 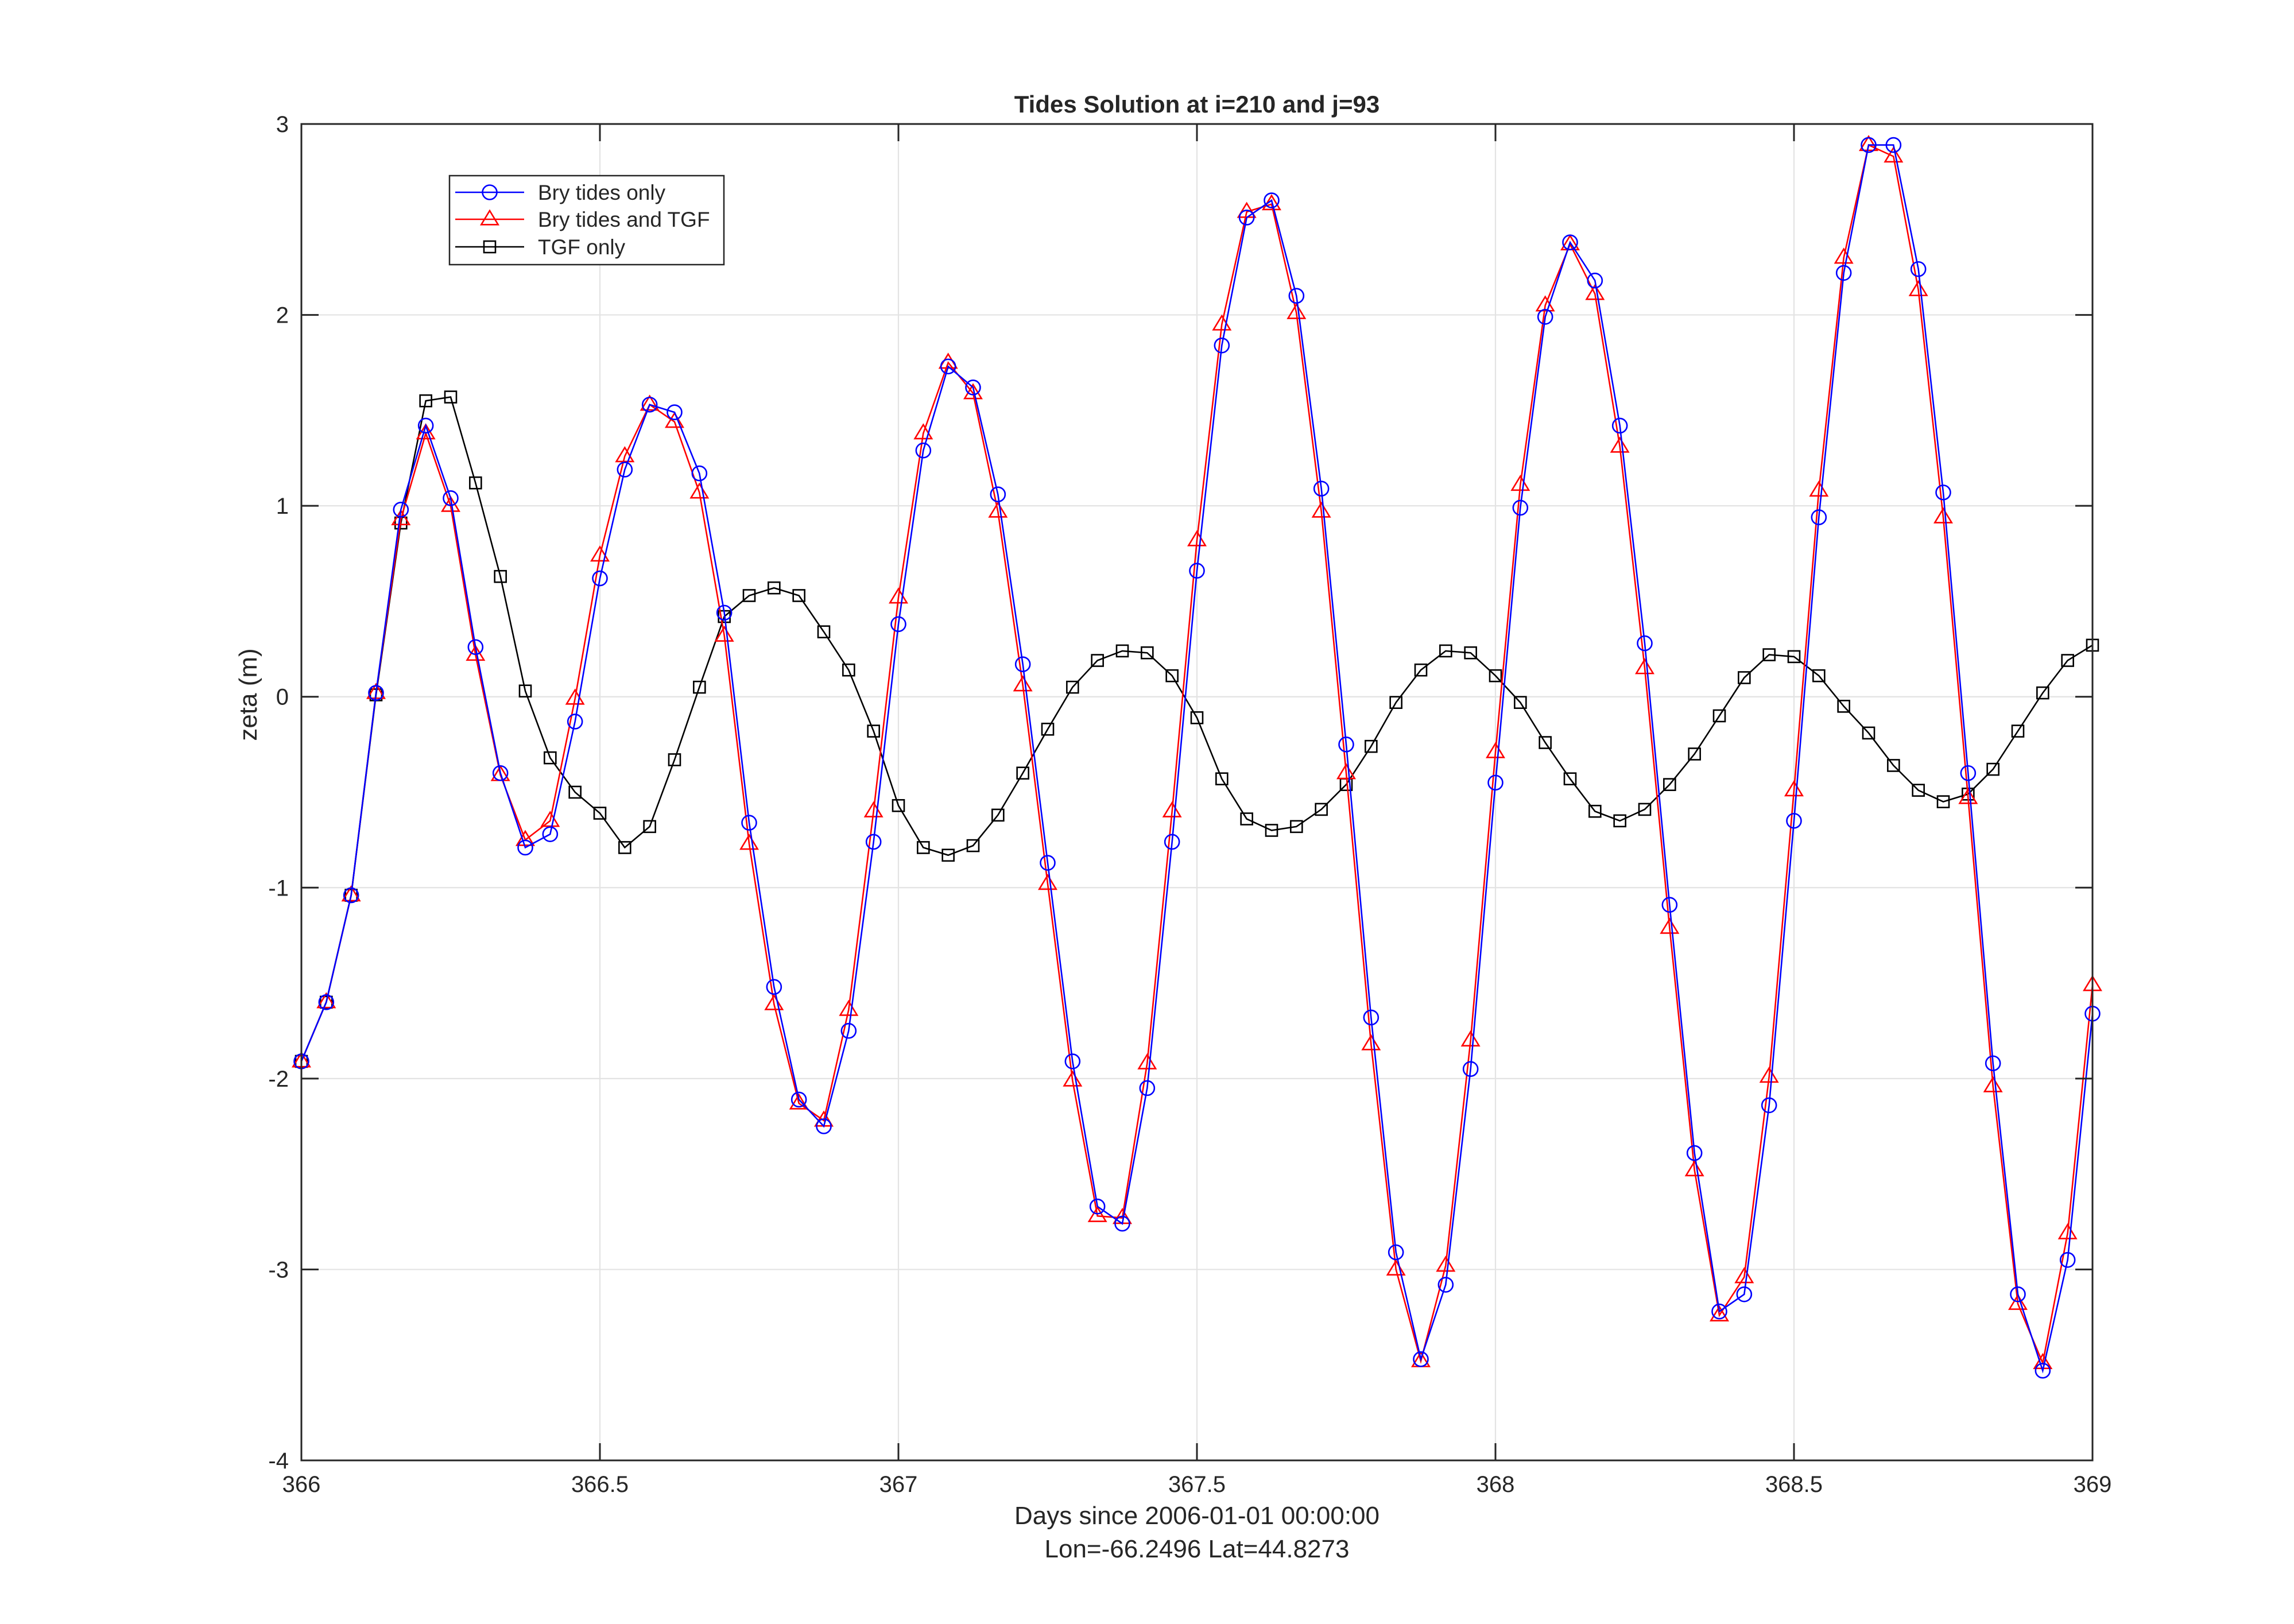 I want to click on y-tick-label: 2, so click(x=282, y=315).